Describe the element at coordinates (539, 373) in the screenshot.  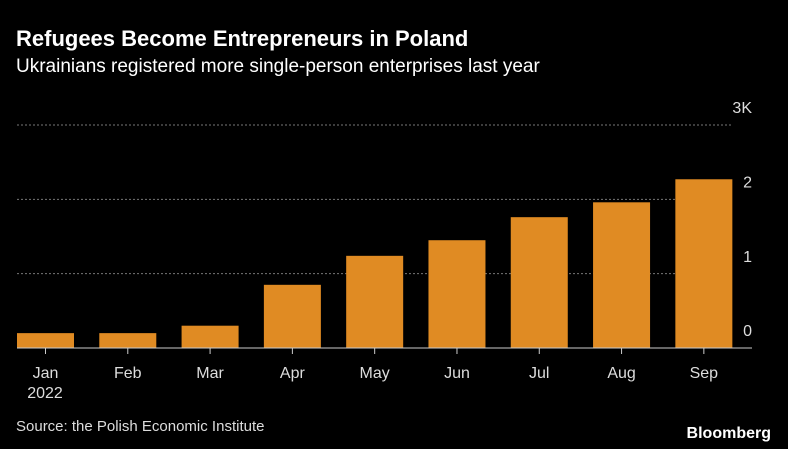
I see `x-tick-label: Jul` at that location.